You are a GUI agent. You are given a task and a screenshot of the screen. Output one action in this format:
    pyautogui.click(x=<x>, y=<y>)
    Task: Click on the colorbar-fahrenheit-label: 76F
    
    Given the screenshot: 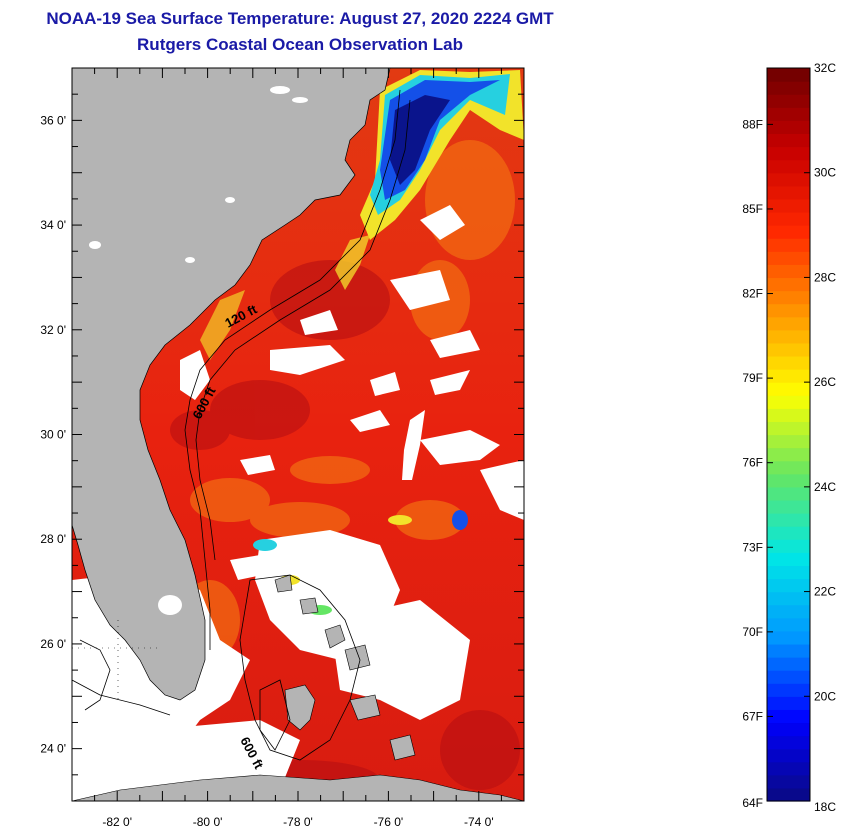 What is the action you would take?
    pyautogui.click(x=752, y=463)
    